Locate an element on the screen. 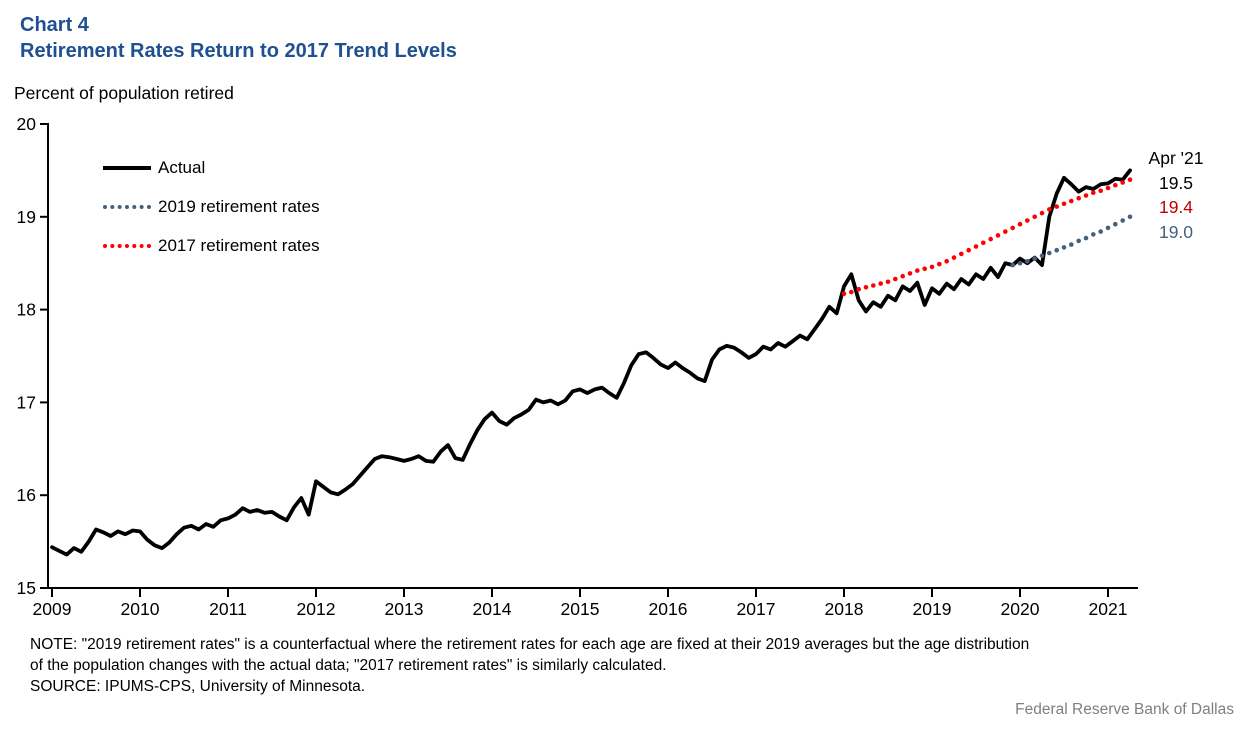 The image size is (1246, 736). x-tick-label: 2018 is located at coordinates (844, 609).